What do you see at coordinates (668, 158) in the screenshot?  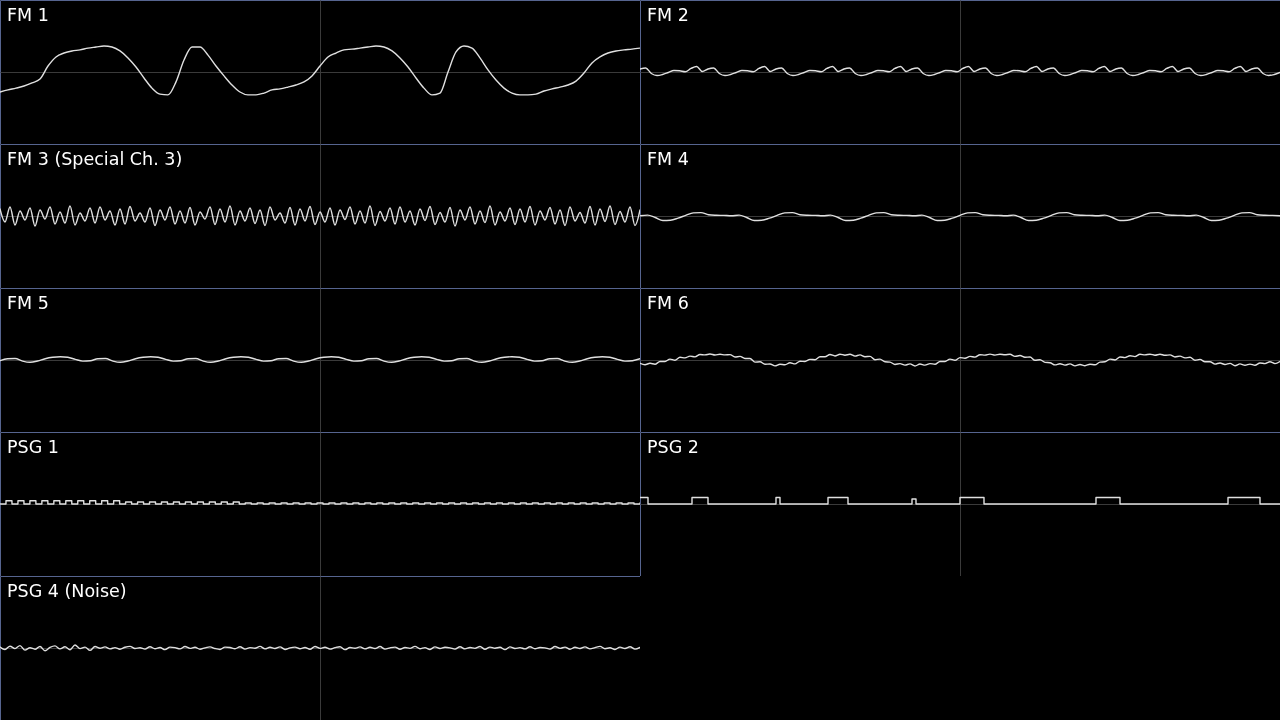 I see `chart-title: FM 4` at bounding box center [668, 158].